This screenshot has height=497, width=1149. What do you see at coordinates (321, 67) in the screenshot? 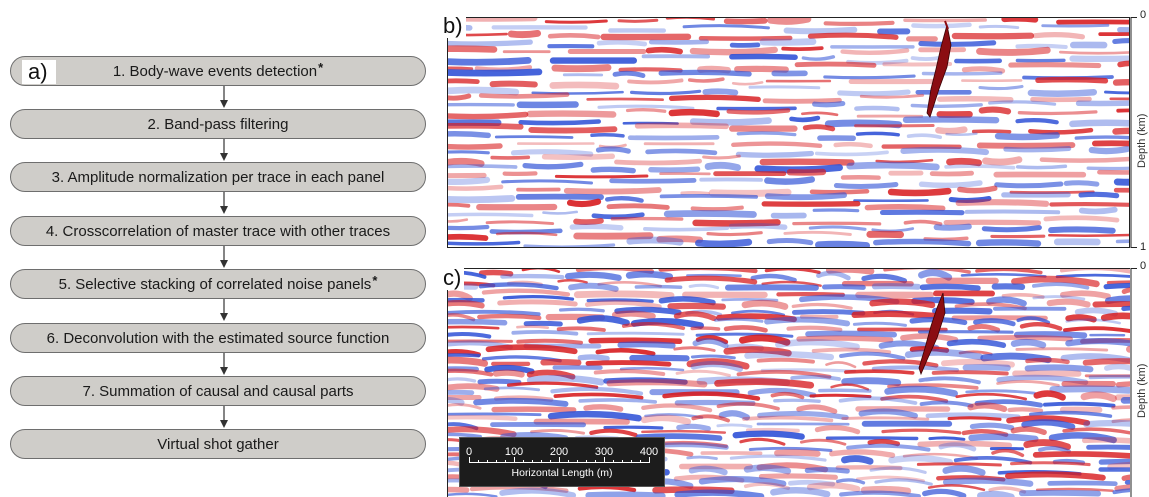
I see `flow-step-1-star: *` at bounding box center [321, 67].